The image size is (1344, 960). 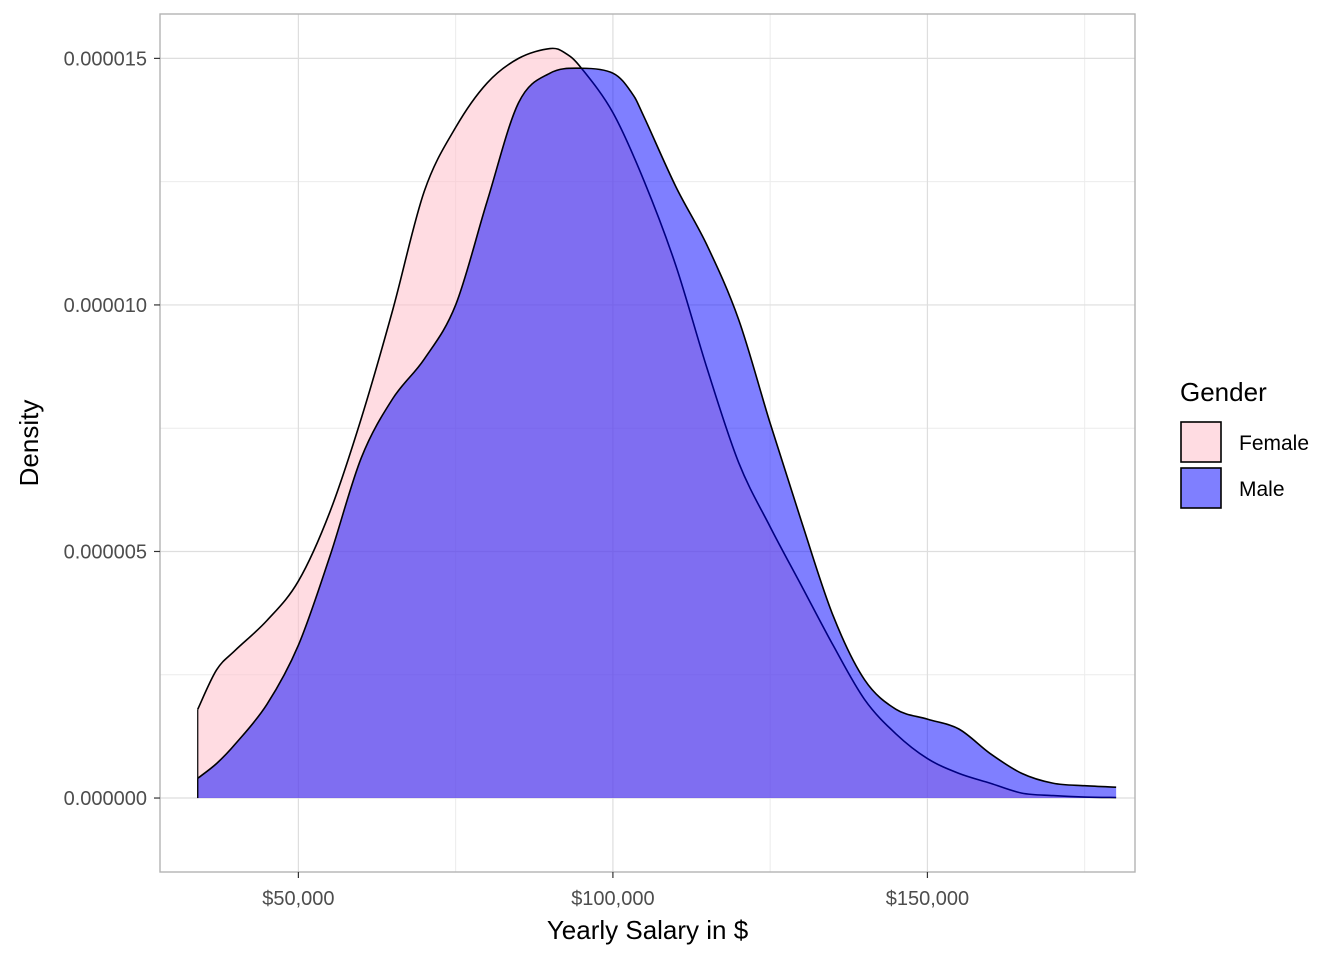 I want to click on legend-label-male: Male, so click(x=1262, y=489).